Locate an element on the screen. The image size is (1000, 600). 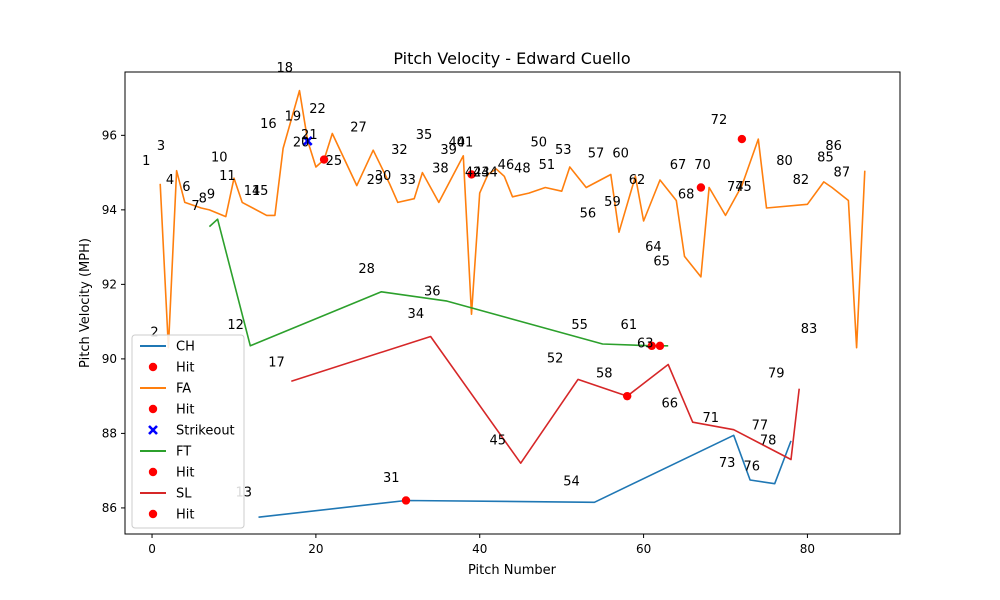
y-tick-label: 88 is located at coordinates (109, 433).